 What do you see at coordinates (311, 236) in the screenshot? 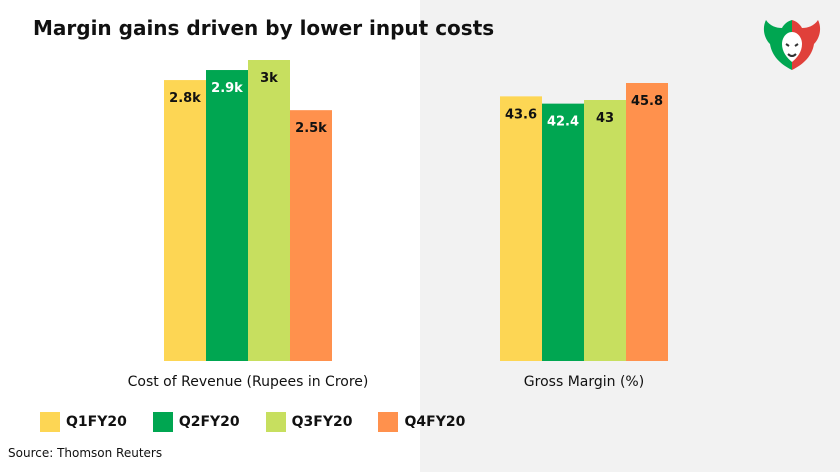
I see `cost-bar-q4fy20` at bounding box center [311, 236].